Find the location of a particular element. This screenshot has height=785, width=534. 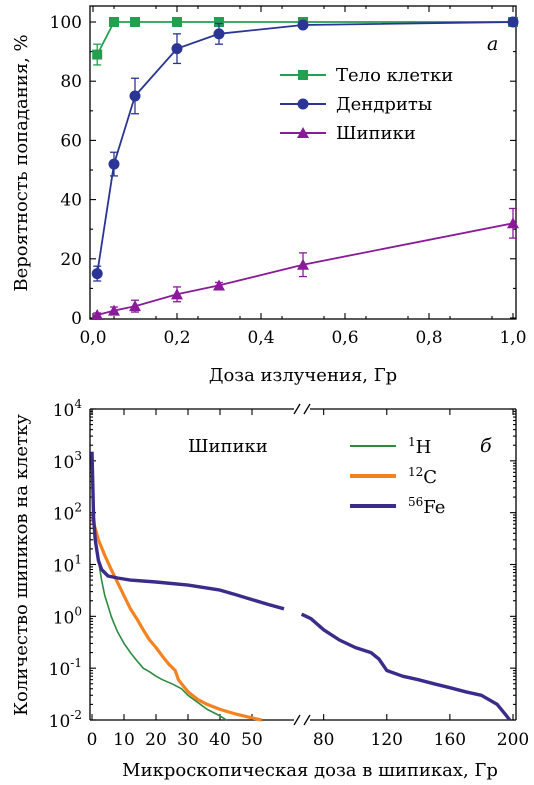

legend-b-base-2: Fe is located at coordinates (434, 507).